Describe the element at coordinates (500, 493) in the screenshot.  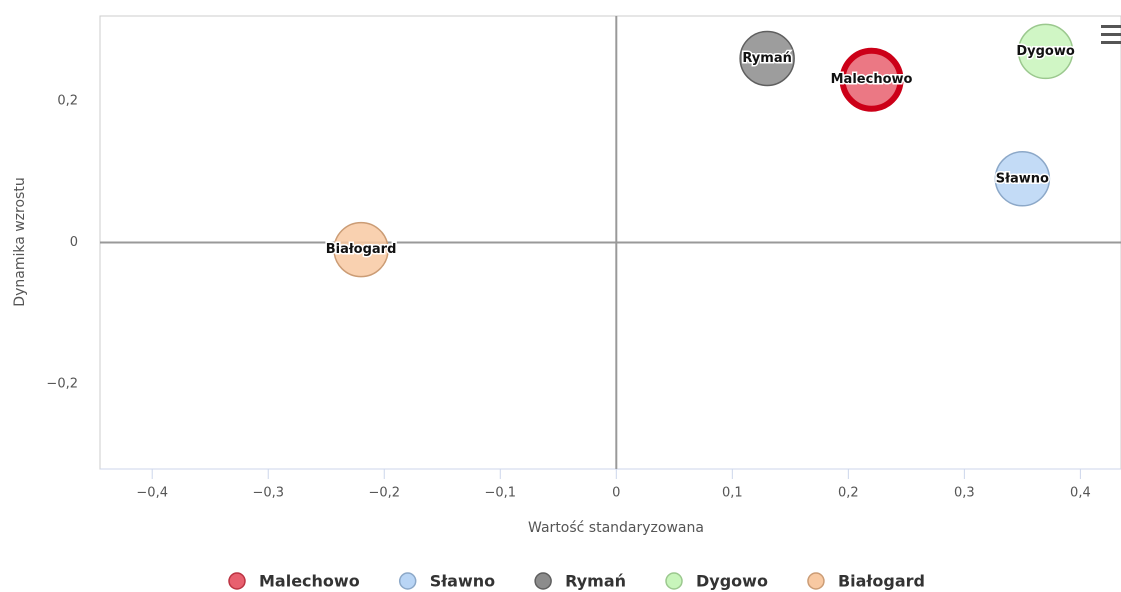
I see `x-tick-label: −0,1` at that location.